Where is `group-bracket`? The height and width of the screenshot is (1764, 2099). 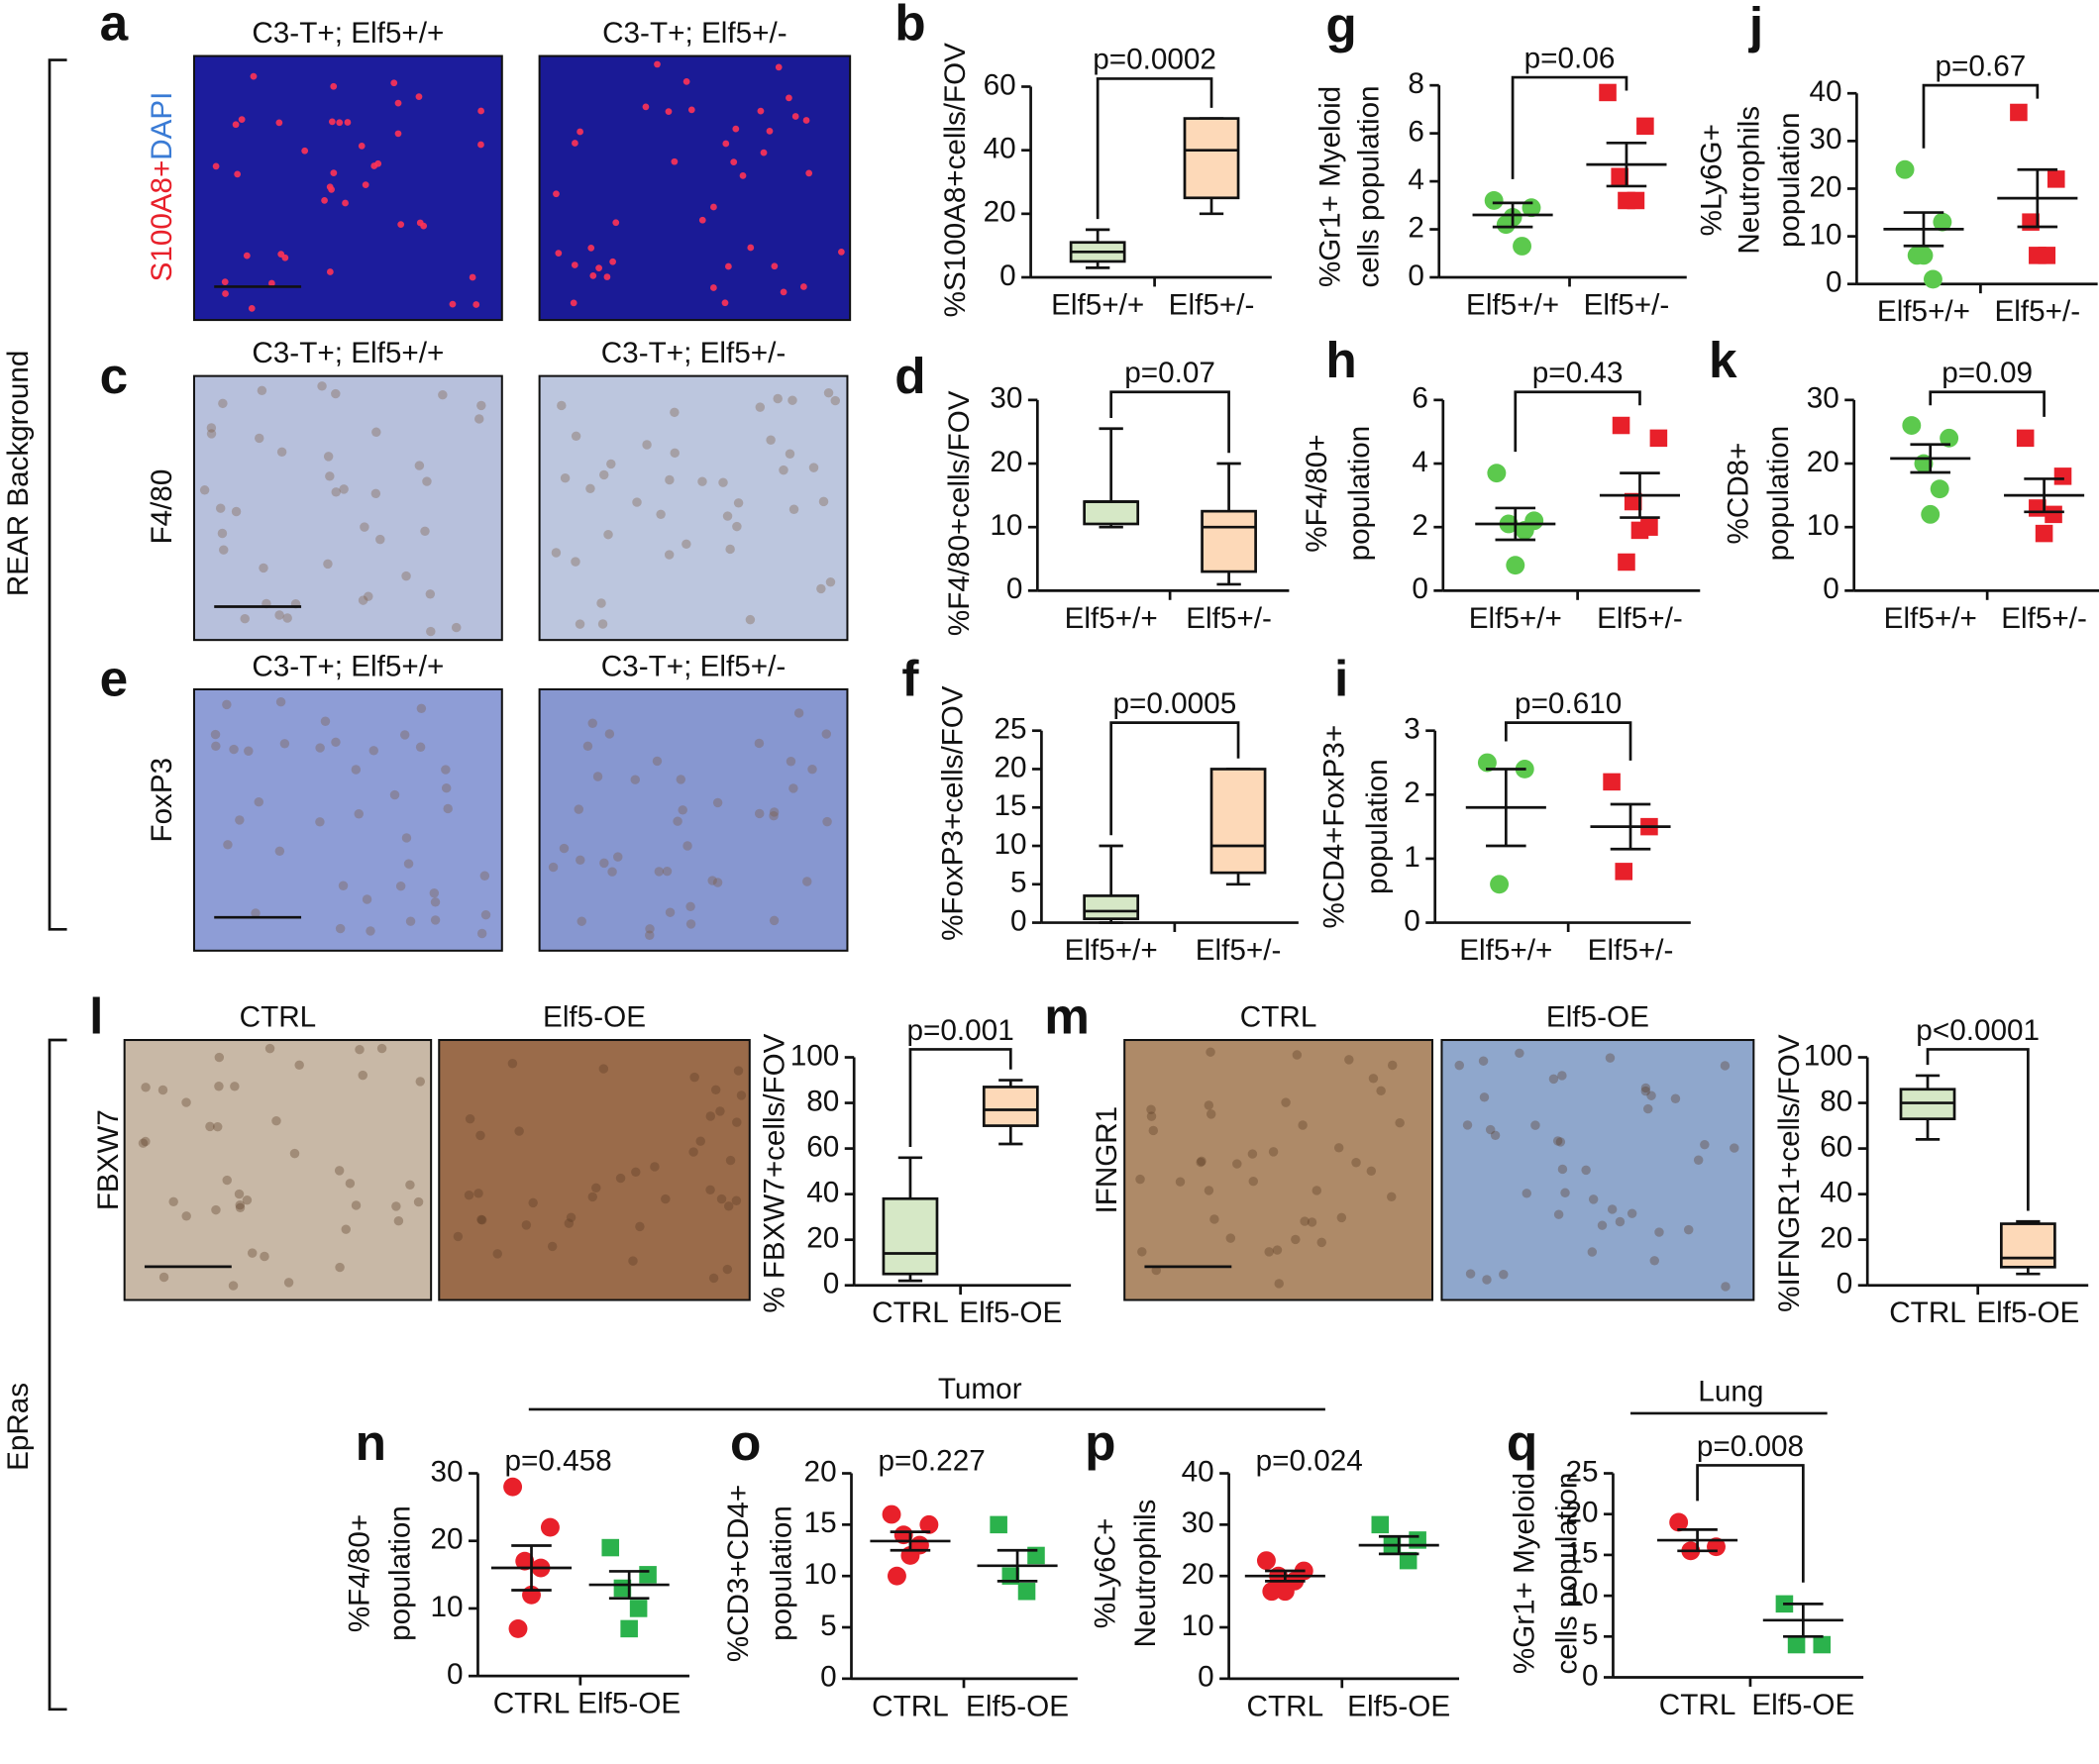
group-bracket is located at coordinates (57, 494).